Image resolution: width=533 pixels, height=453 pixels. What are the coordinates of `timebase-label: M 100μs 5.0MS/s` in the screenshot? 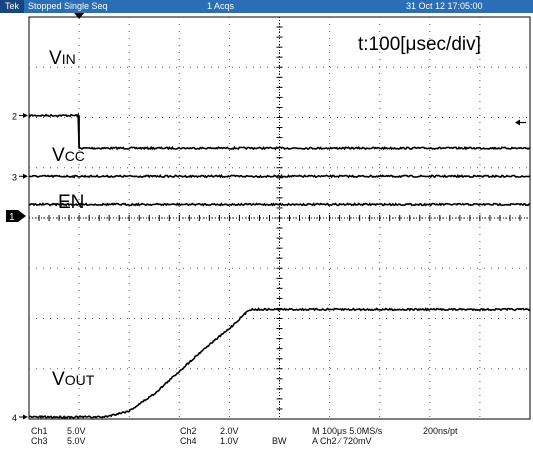 It's located at (347, 431).